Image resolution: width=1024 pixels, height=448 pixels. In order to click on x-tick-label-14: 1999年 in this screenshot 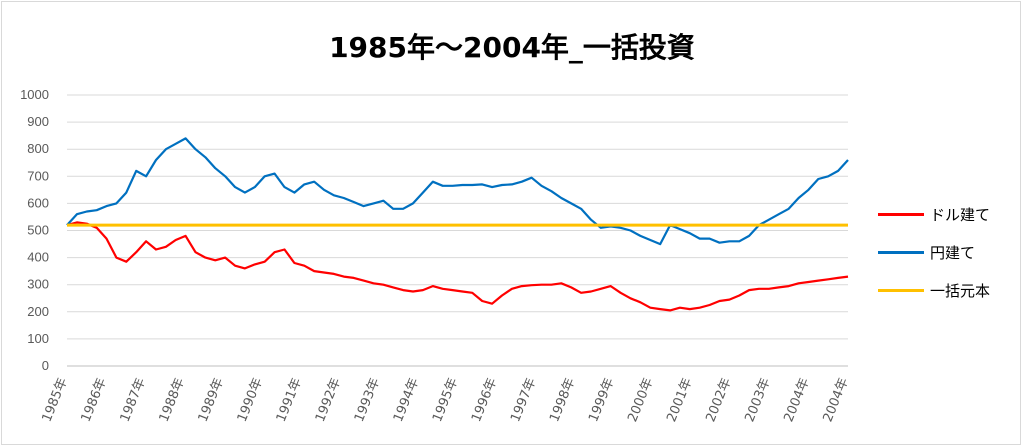, I will do `click(601, 400)`.